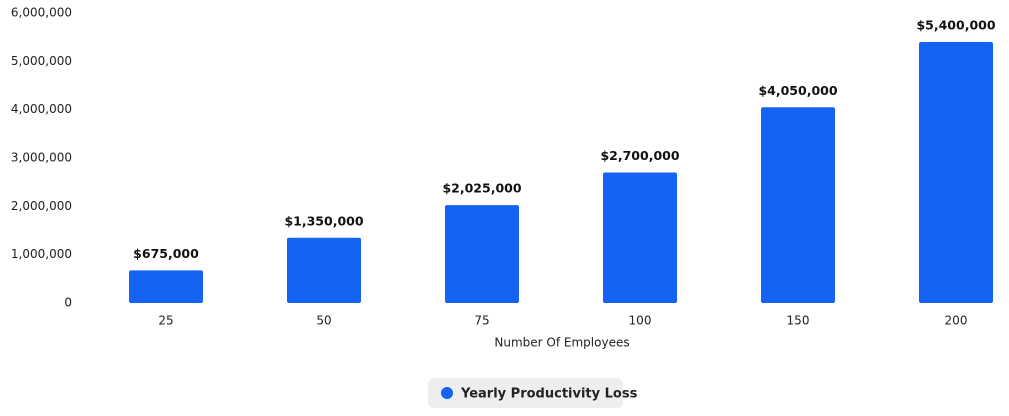  I want to click on x-tick-label: 100, so click(640, 321).